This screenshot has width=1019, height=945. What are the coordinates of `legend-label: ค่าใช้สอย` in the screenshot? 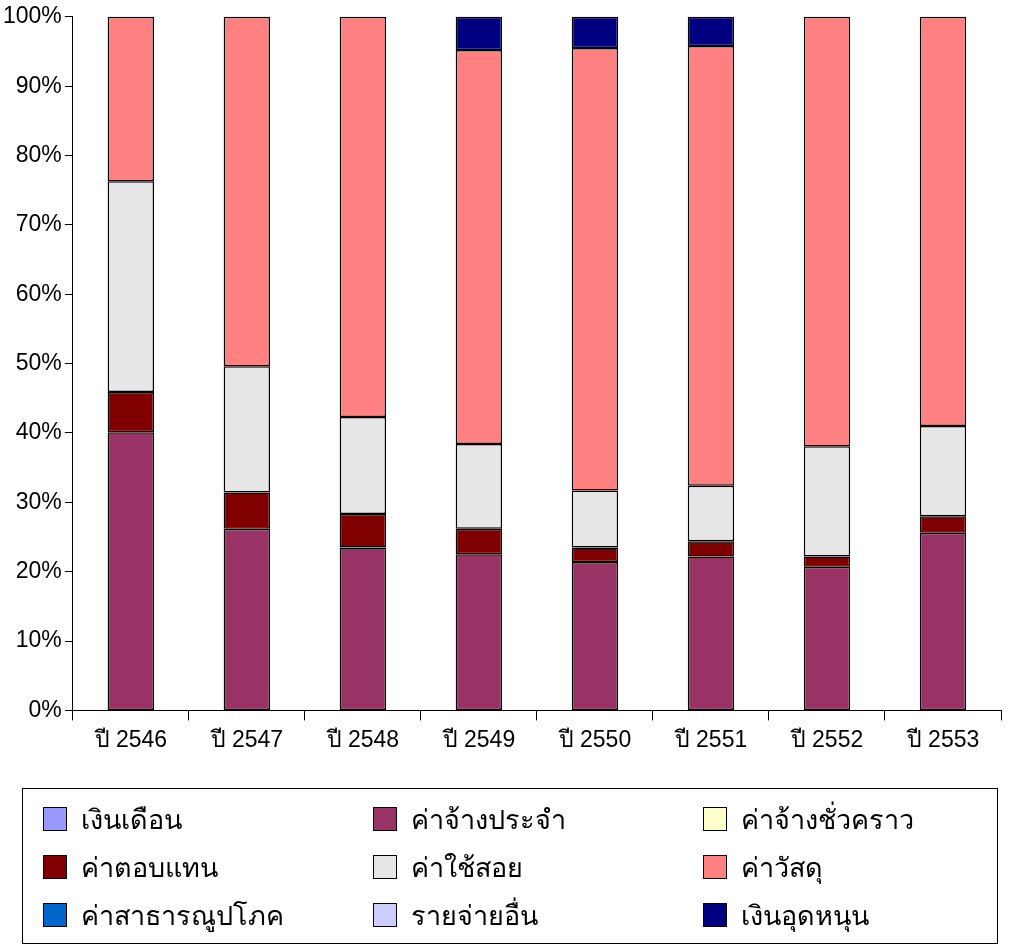 It's located at (467, 868).